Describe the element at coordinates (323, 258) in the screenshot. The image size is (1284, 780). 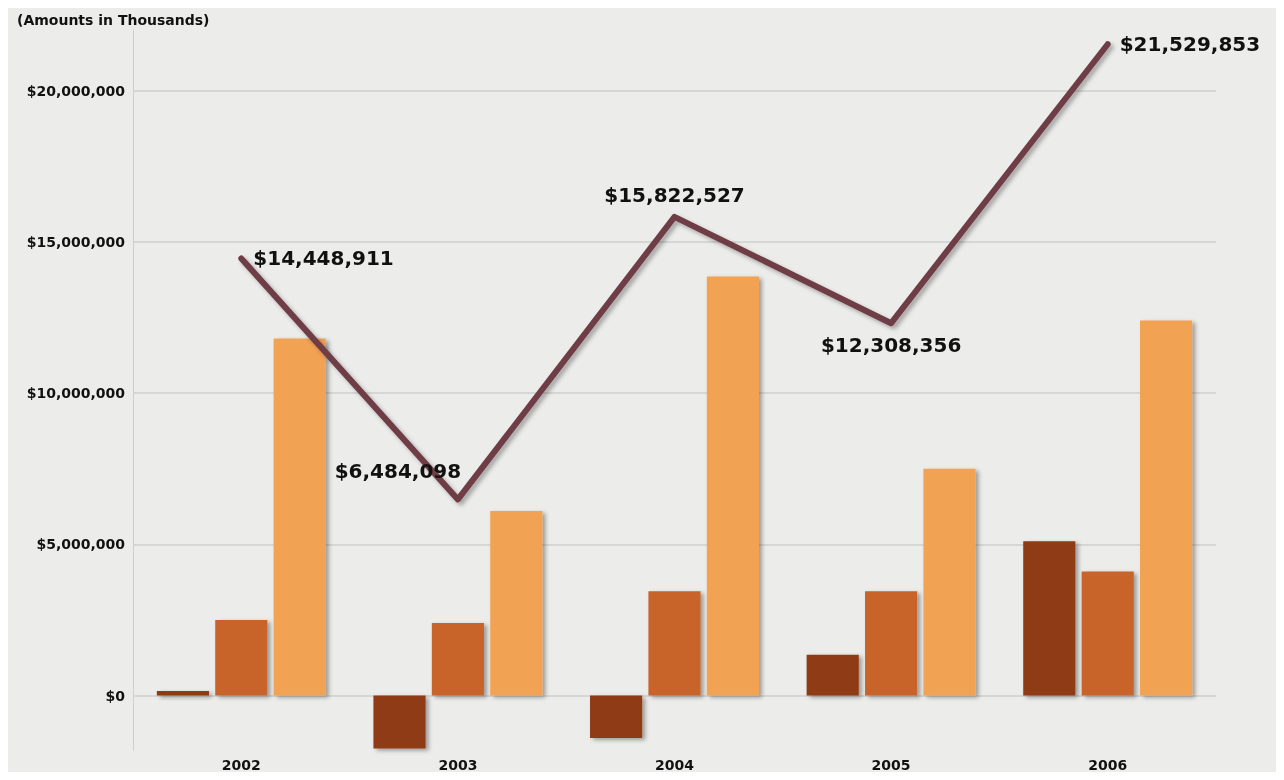
I see `data-label: $14,448,911` at that location.